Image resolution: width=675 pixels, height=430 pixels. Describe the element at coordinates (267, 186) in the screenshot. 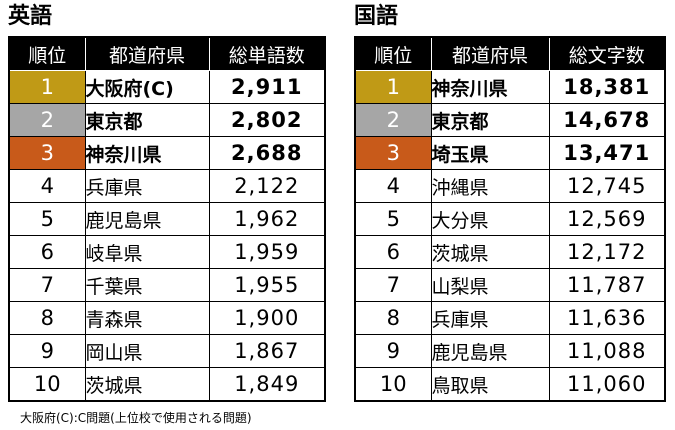

I see `value-cell: 2,122` at that location.